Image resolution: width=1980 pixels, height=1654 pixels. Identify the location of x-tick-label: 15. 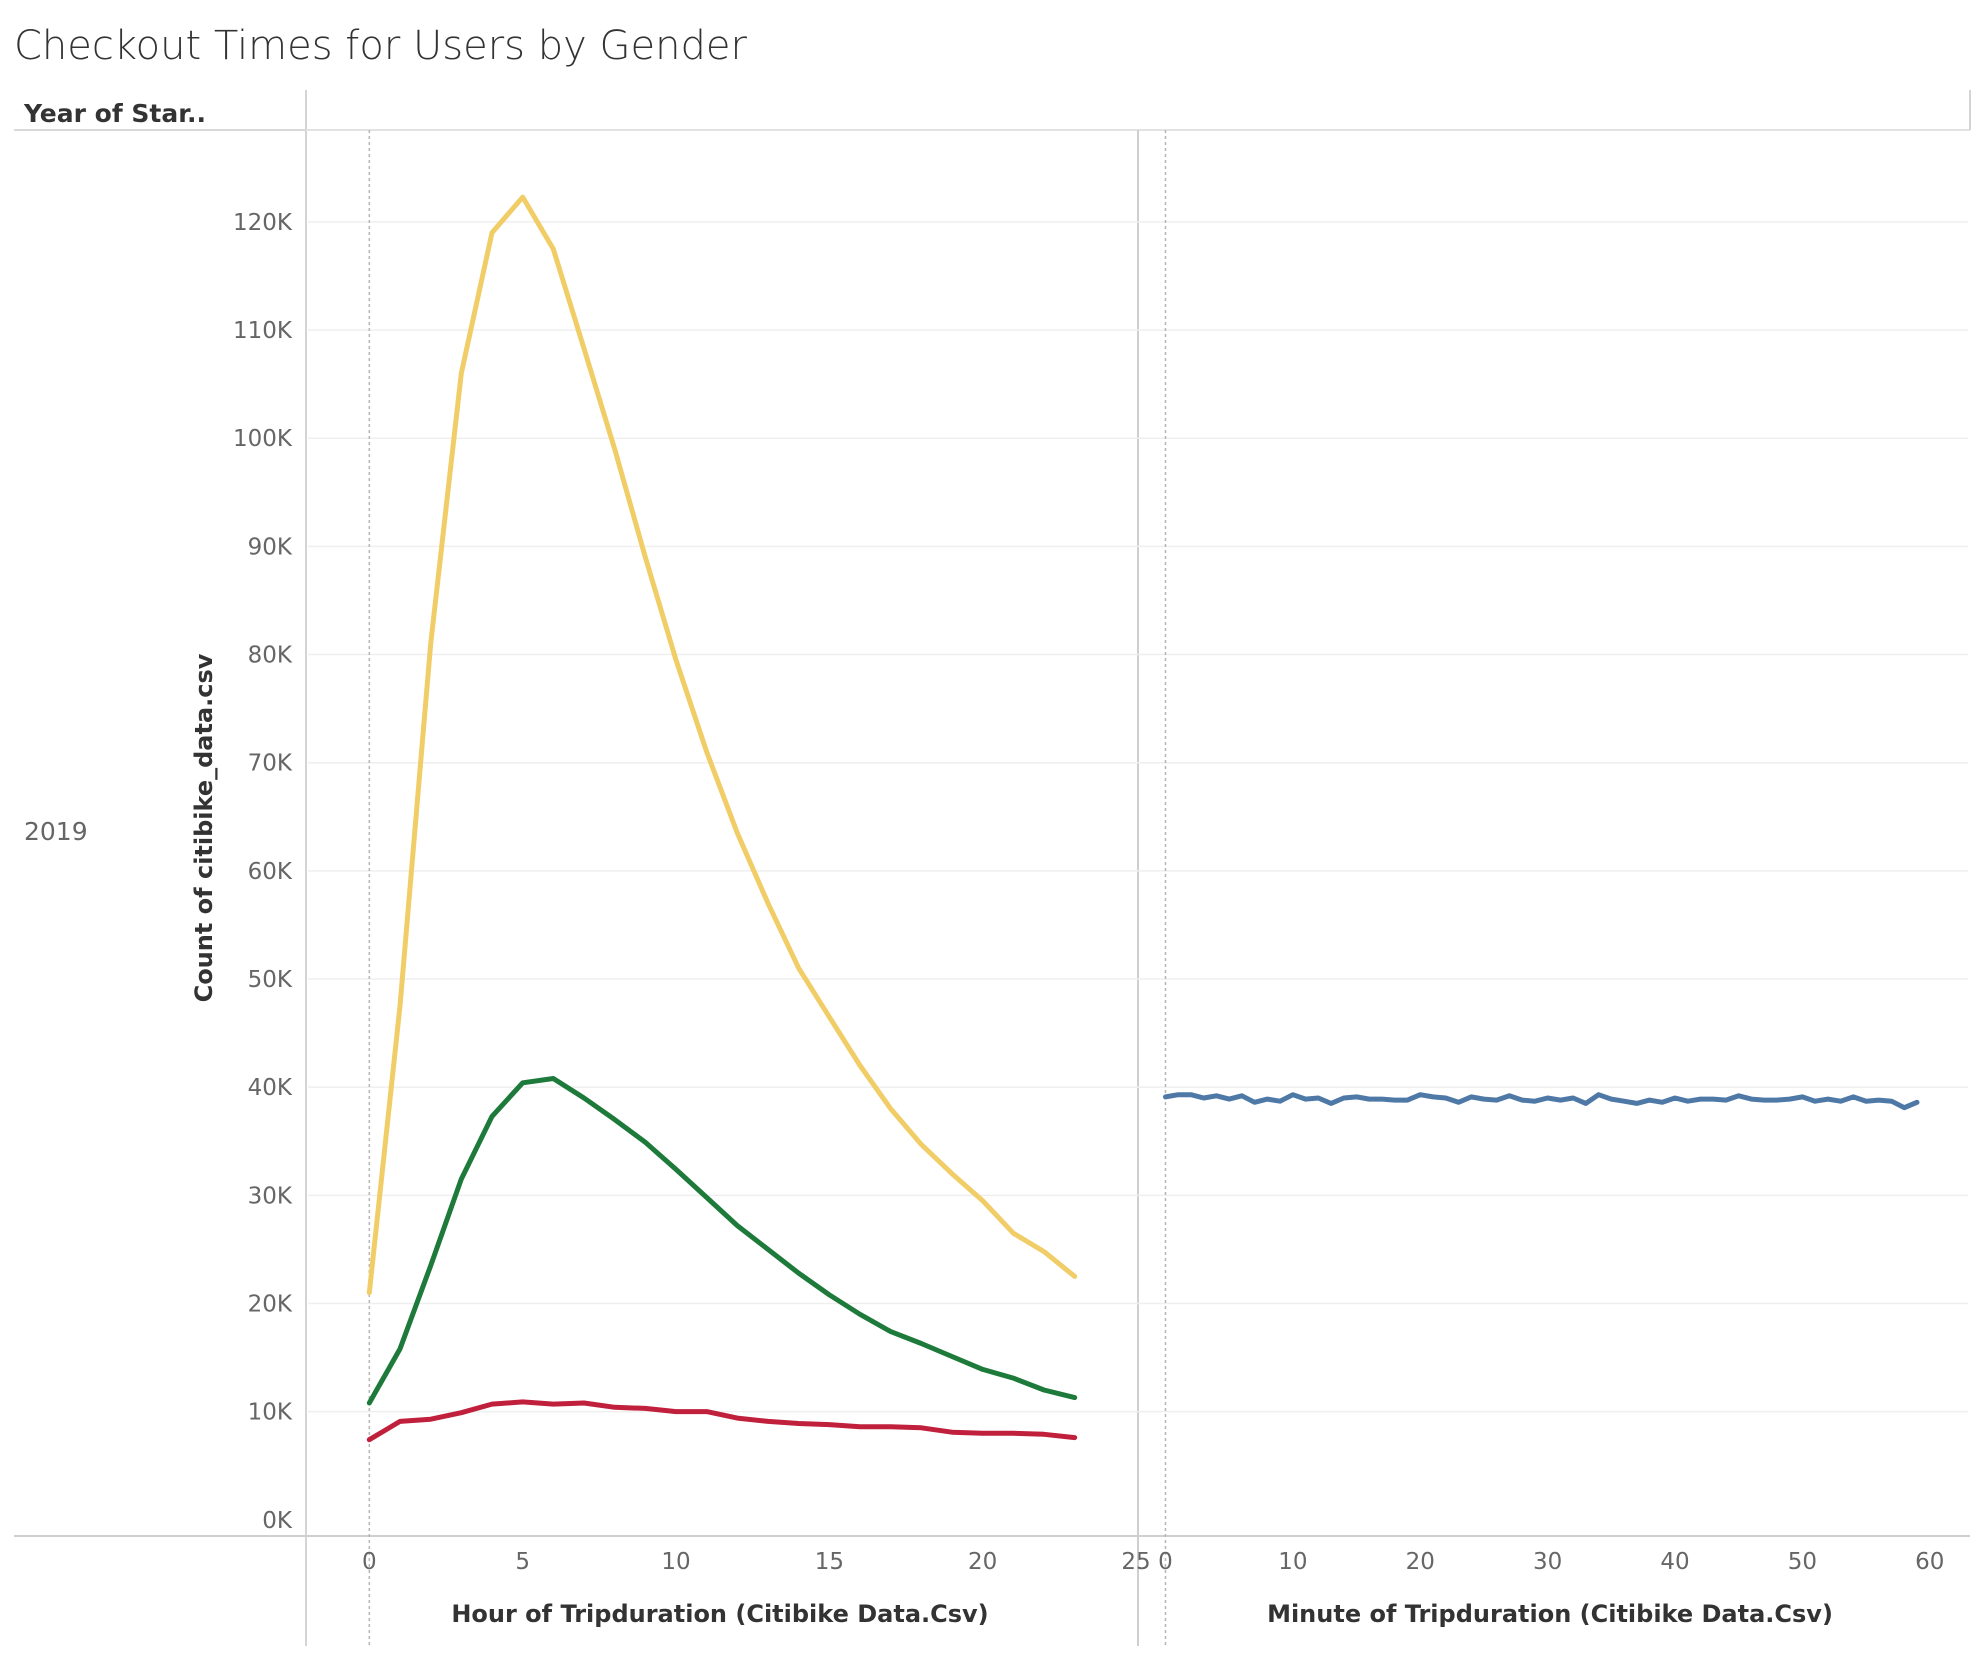
(829, 1562).